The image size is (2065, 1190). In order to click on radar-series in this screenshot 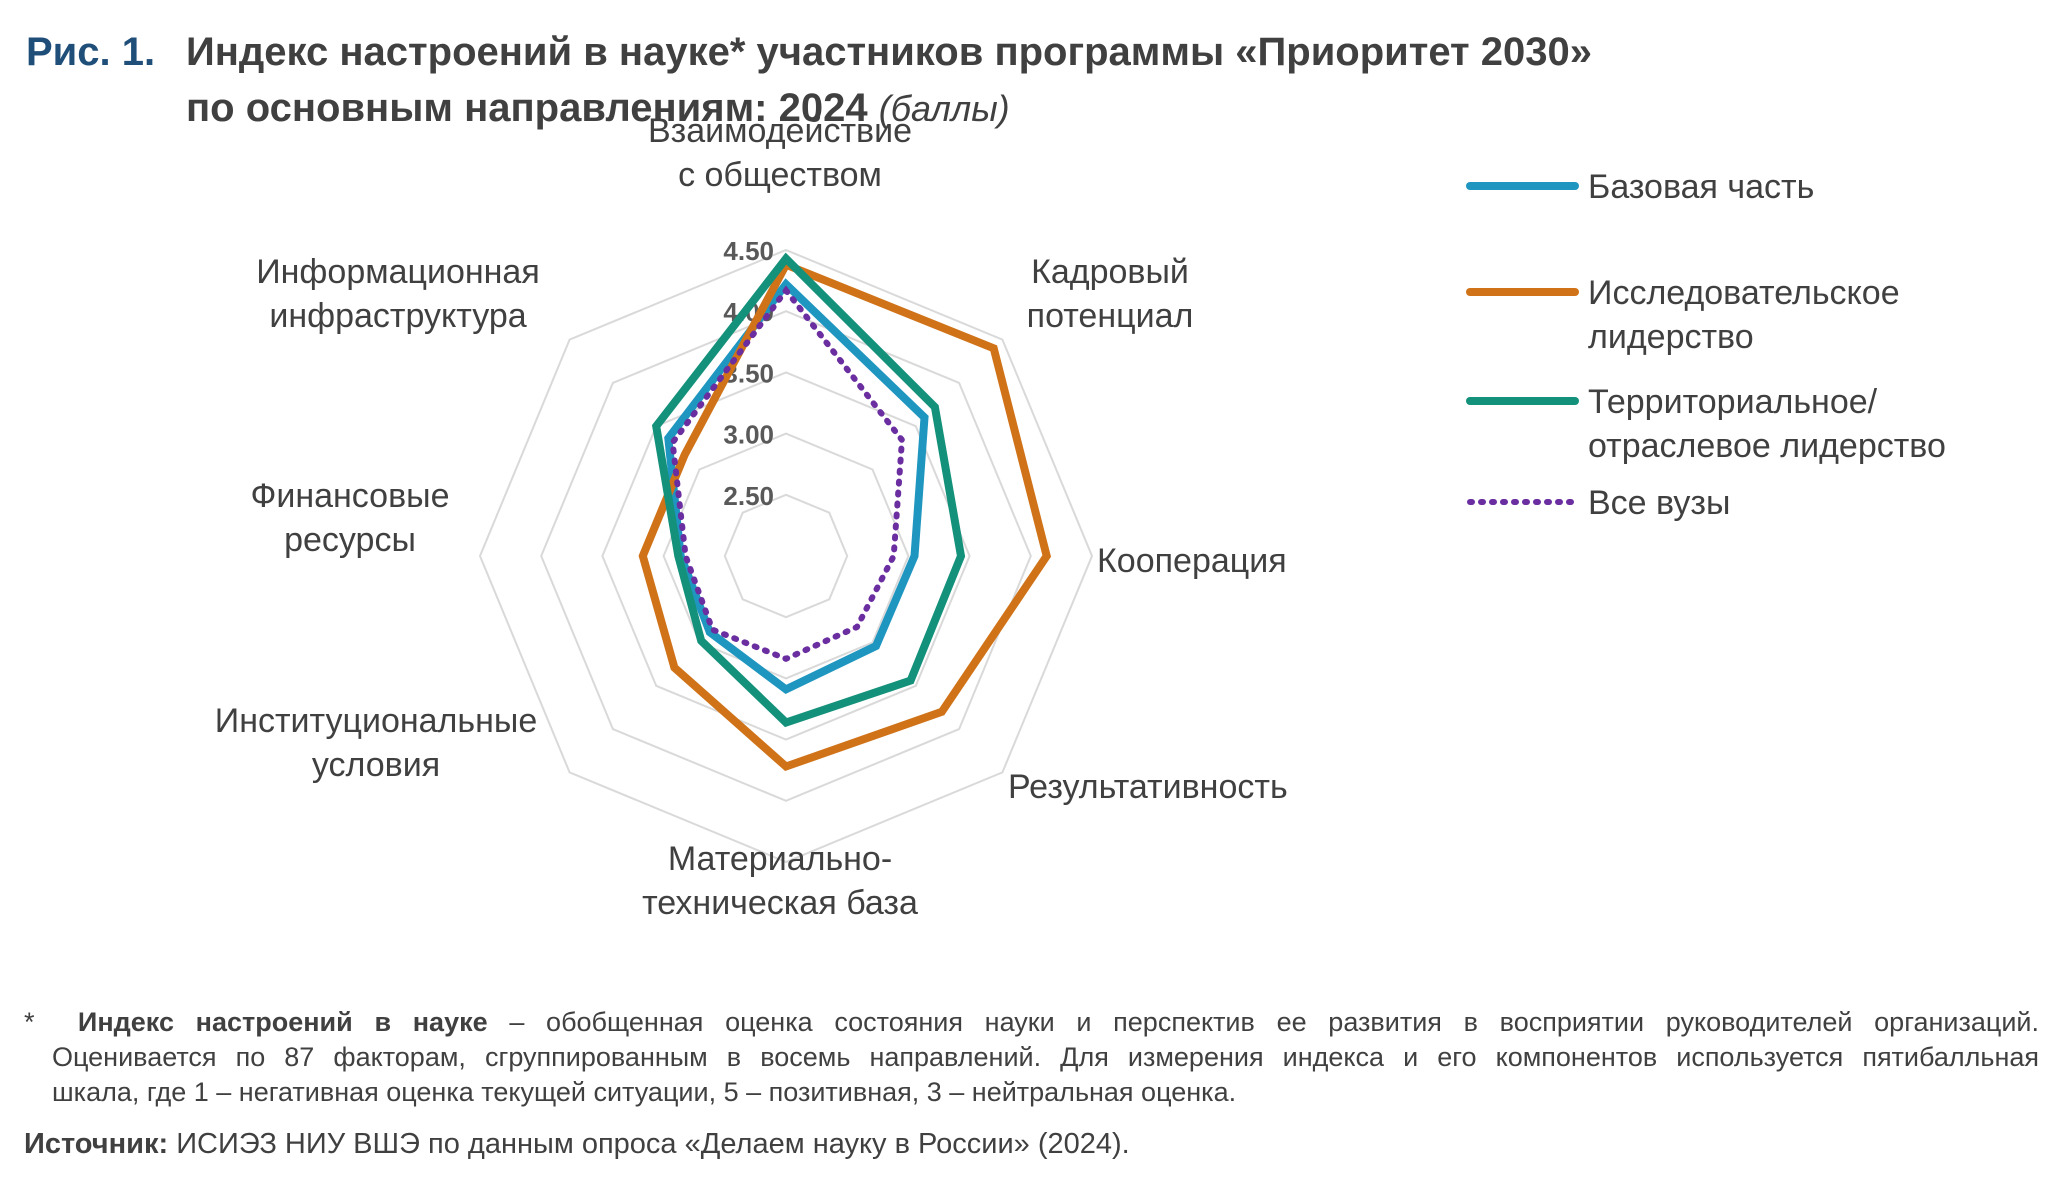, I will do `click(845, 512)`.